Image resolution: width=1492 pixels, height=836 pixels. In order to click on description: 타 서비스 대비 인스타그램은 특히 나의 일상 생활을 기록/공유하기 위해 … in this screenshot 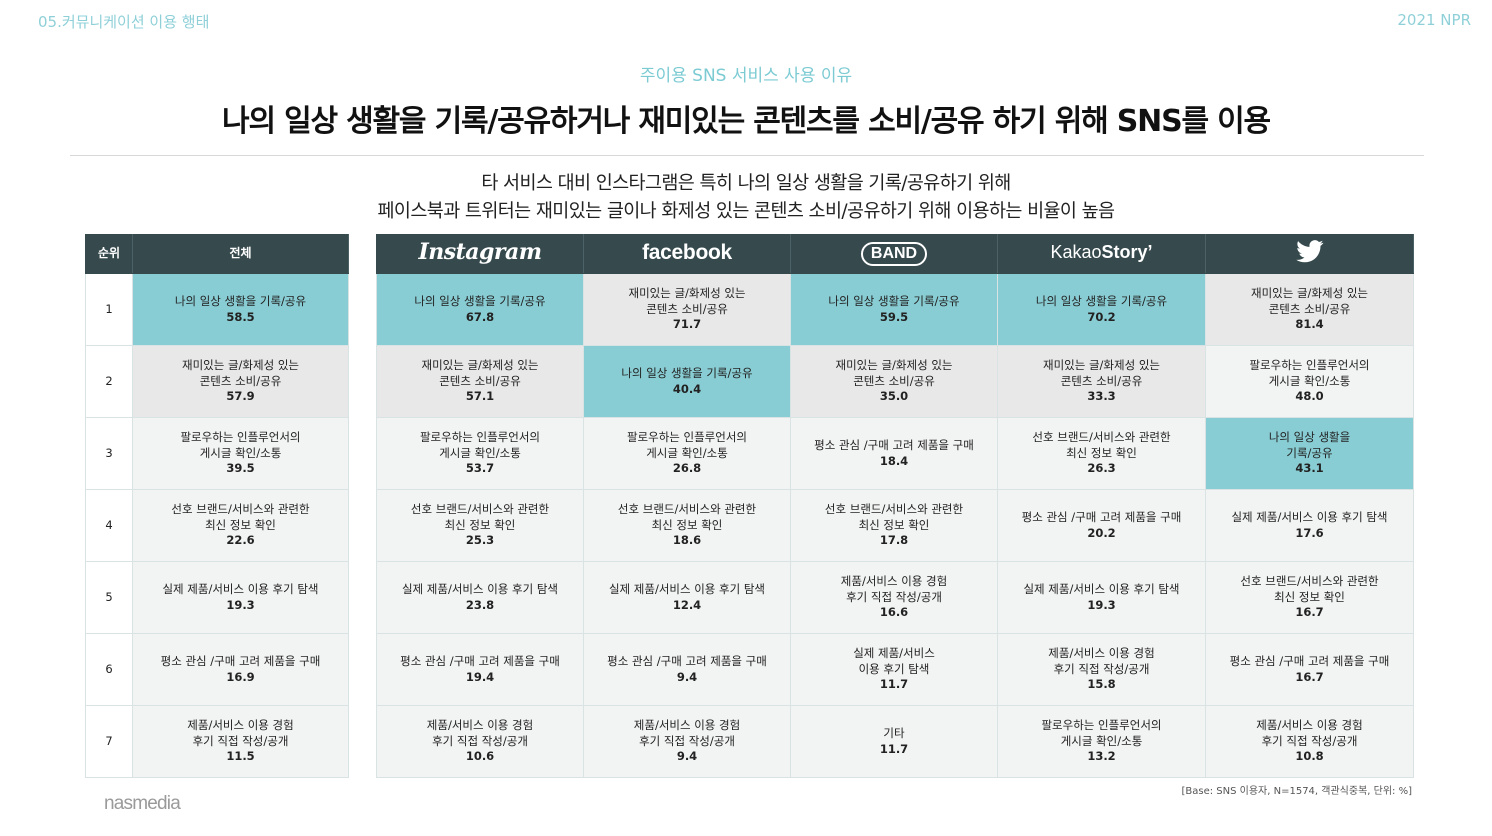, I will do `click(746, 198)`.